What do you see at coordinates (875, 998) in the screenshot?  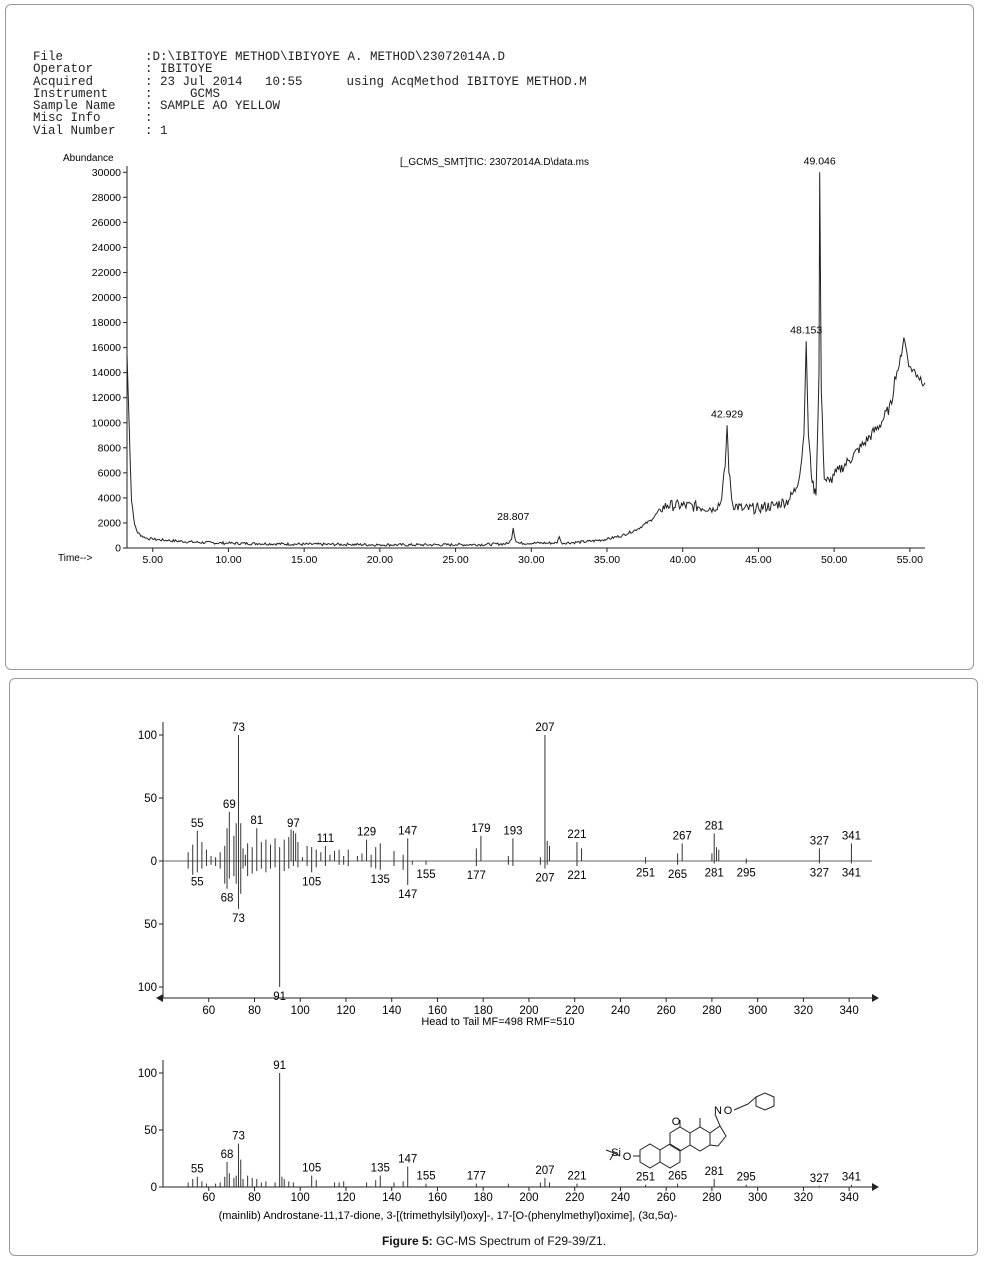 I see `htt-x-arrow-right` at bounding box center [875, 998].